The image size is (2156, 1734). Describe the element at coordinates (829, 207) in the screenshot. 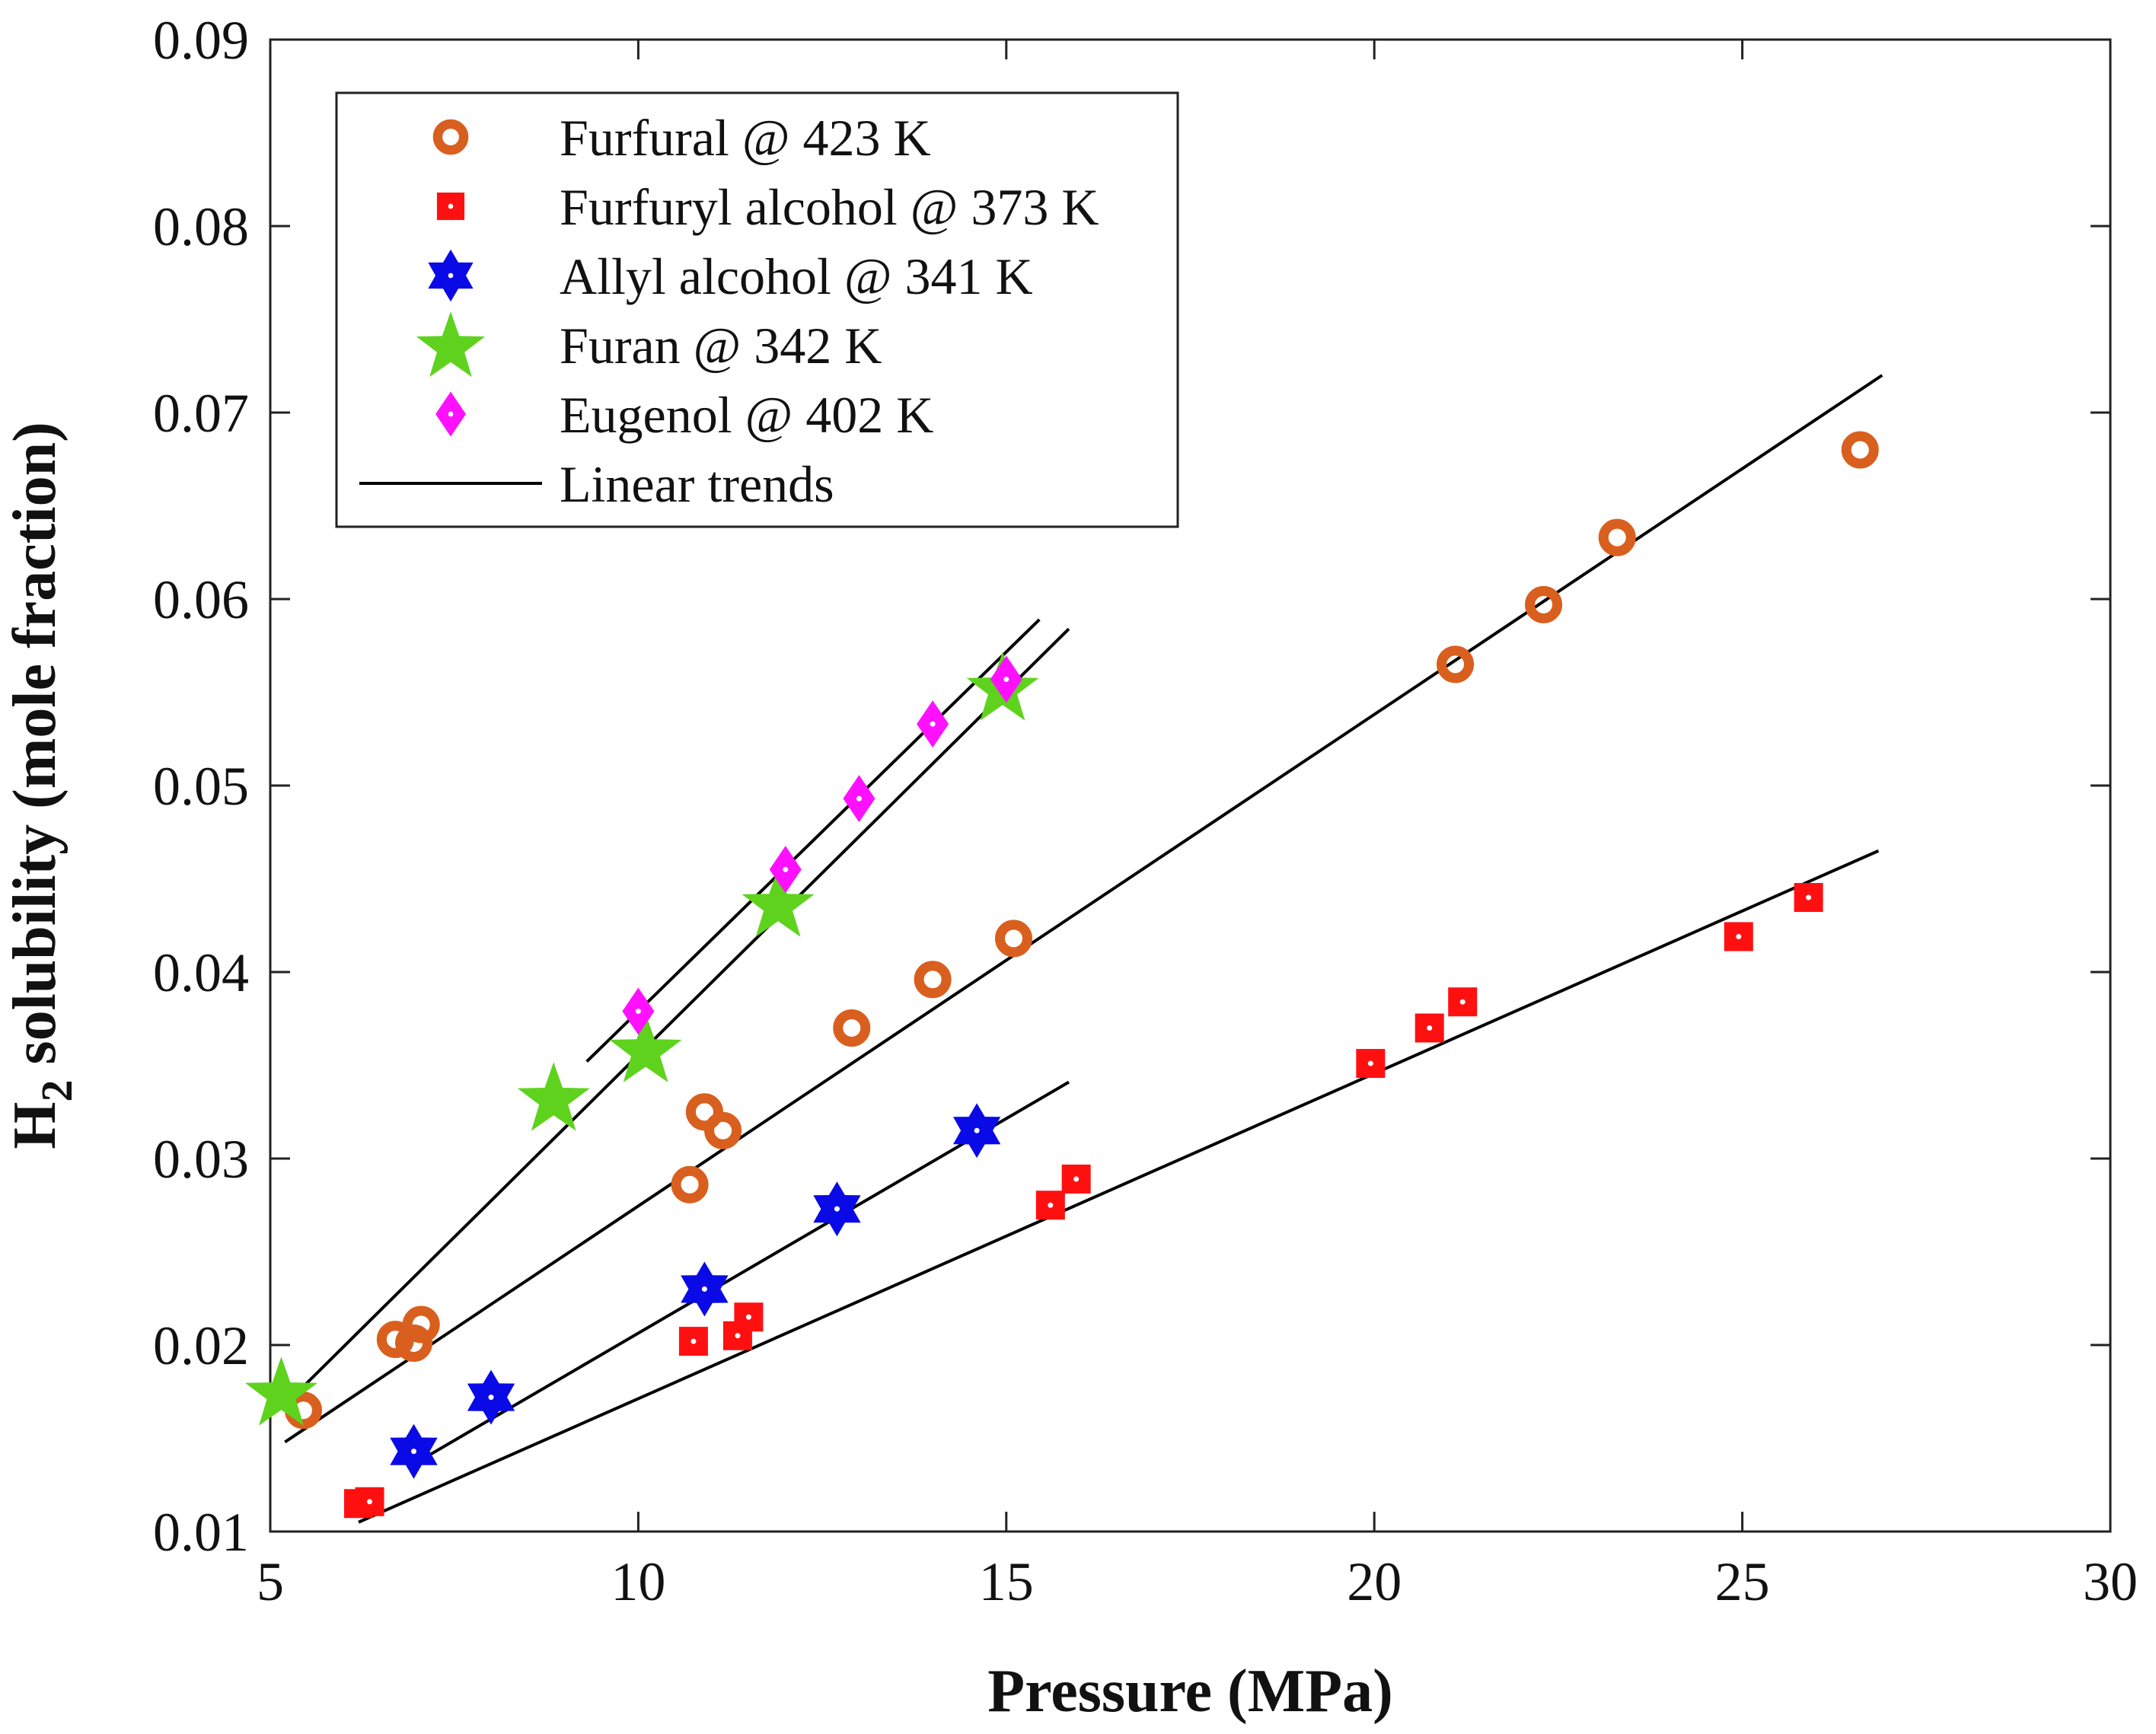

I see `legend-label: Furfuryl alcohol @ 373 K` at that location.